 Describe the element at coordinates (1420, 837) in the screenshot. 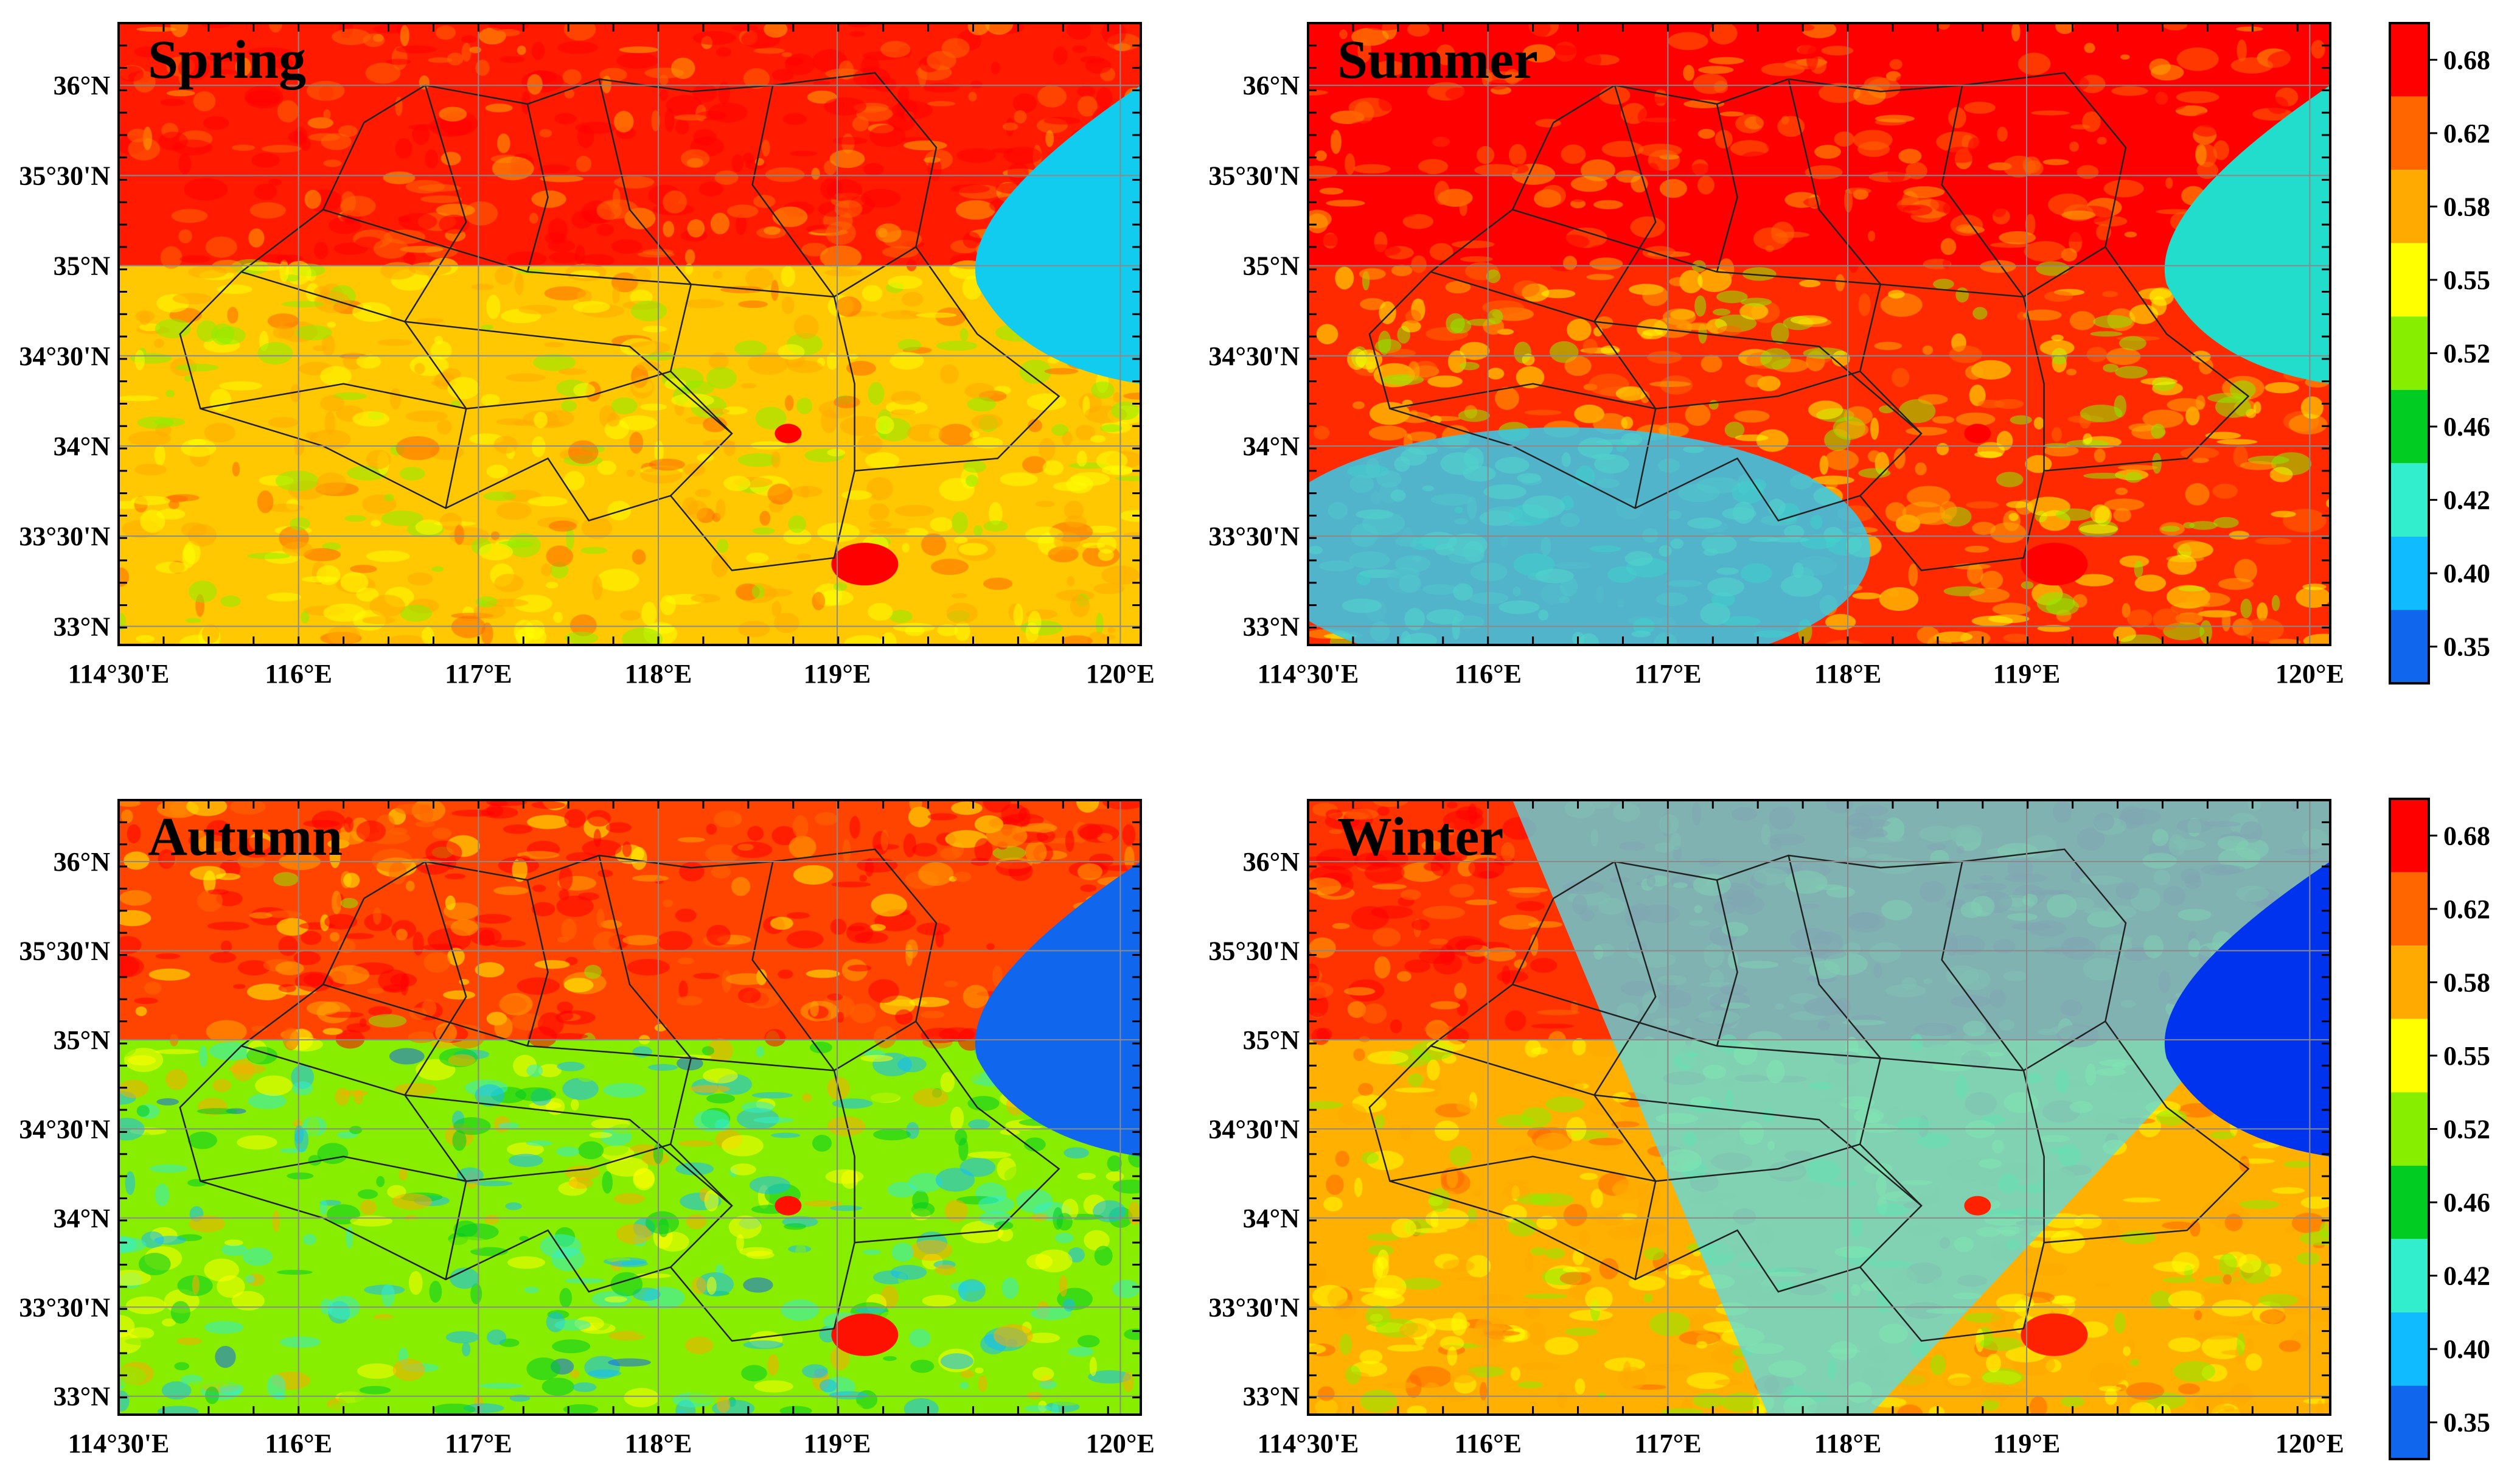

I see `panel-title: Winter` at that location.